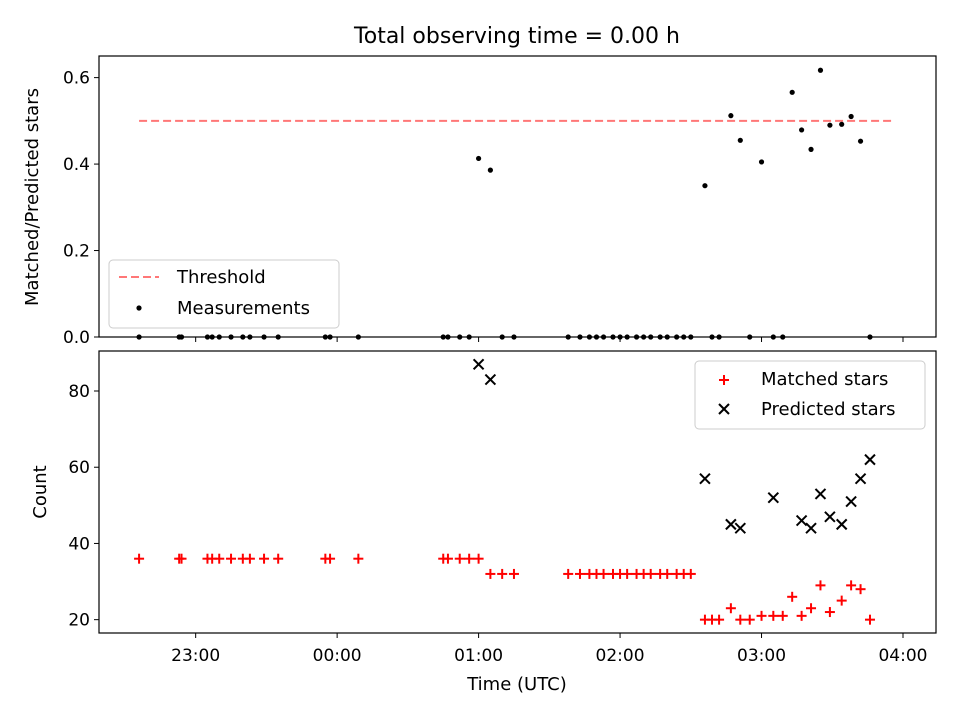 The height and width of the screenshot is (720, 960). What do you see at coordinates (902, 656) in the screenshot?
I see `x-tick-label: 04:00` at bounding box center [902, 656].